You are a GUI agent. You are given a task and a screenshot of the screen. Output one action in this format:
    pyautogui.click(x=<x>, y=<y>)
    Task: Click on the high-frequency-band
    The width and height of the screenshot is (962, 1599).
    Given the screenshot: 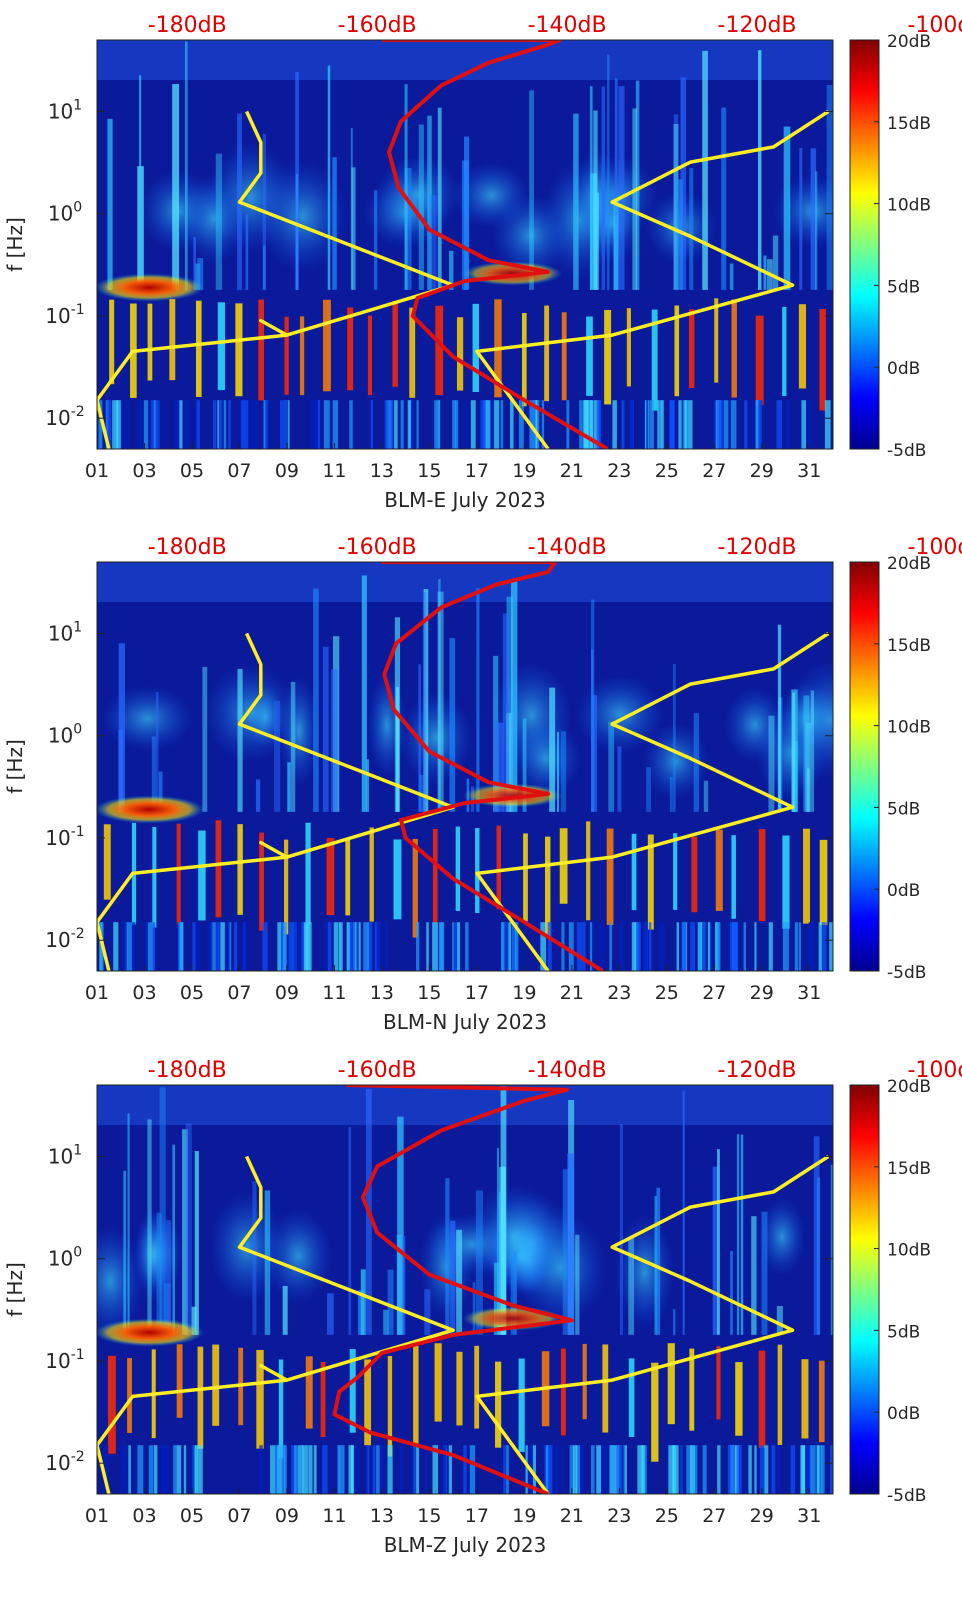 What is the action you would take?
    pyautogui.click(x=465, y=582)
    